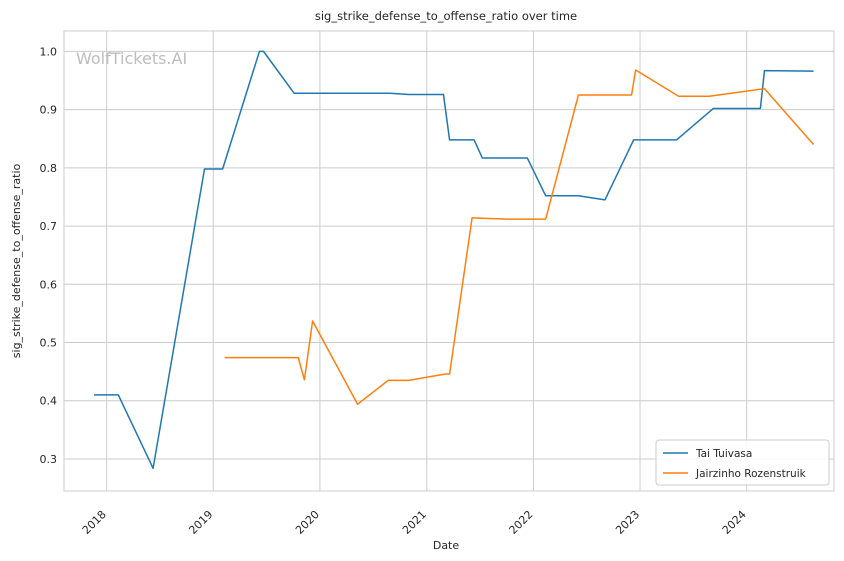 The width and height of the screenshot is (844, 561). I want to click on legend-label-jairzinho-rozenstruik: Jairzinho Rozenstruik, so click(751, 474).